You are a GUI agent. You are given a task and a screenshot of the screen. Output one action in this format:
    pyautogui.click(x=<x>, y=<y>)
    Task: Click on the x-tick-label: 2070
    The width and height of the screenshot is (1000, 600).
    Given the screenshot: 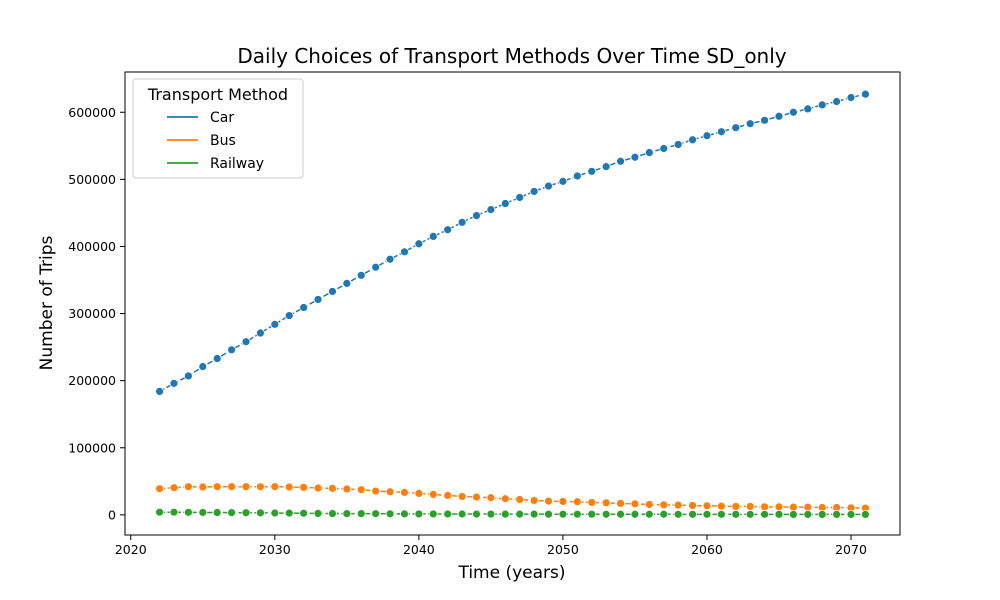 What is the action you would take?
    pyautogui.click(x=851, y=549)
    